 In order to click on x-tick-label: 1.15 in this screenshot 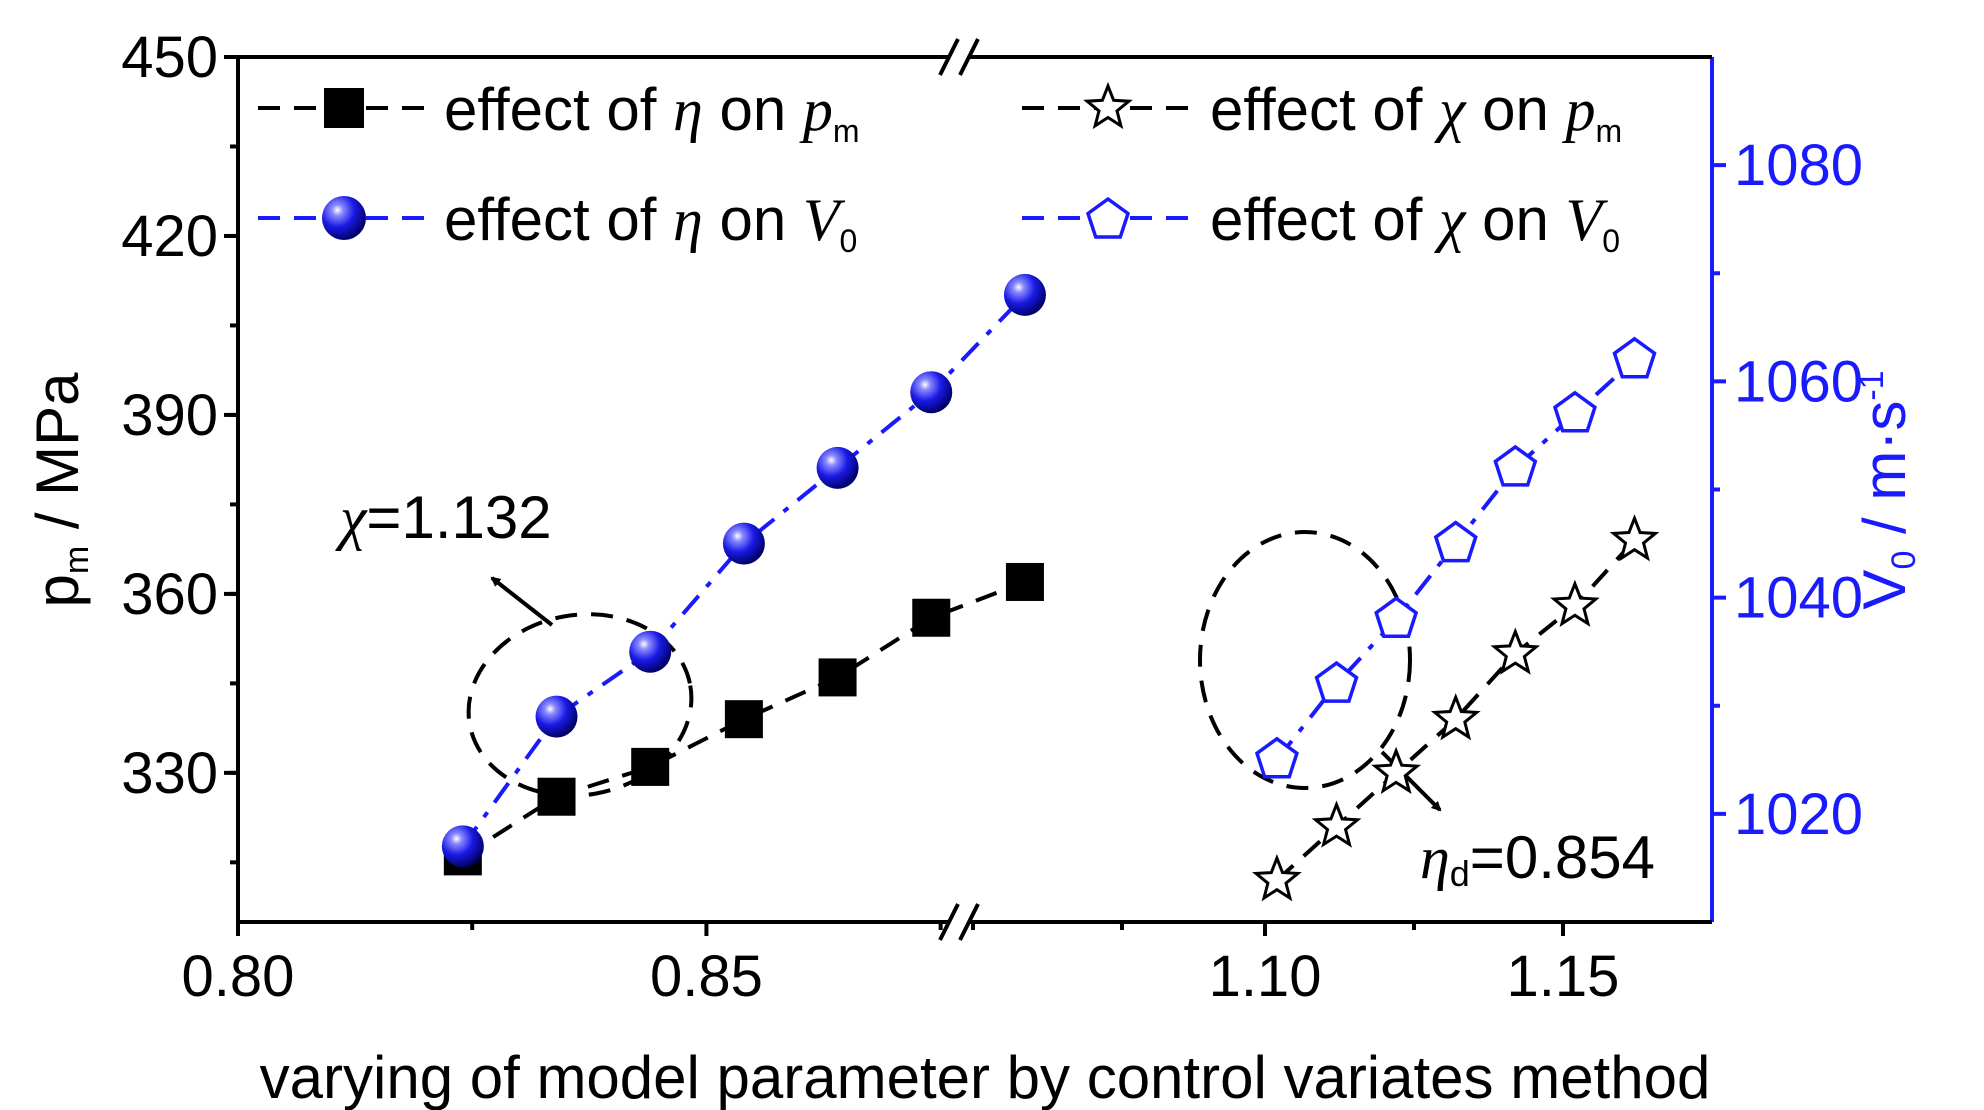, I will do `click(1563, 976)`.